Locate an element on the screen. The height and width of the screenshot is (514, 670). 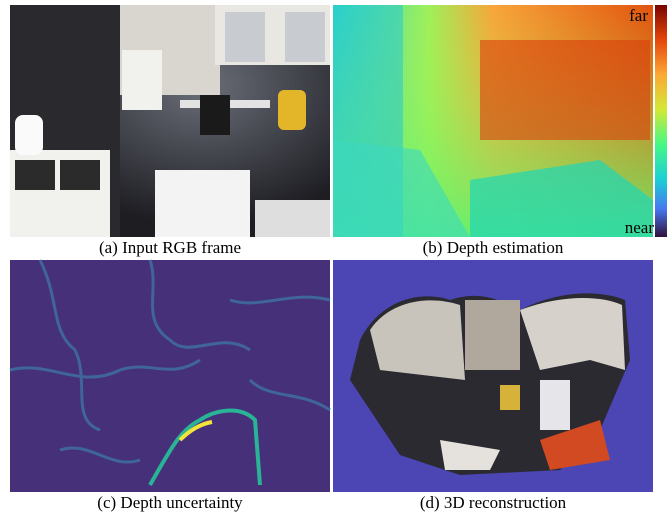
caption: (d) 3D reconstruction is located at coordinates (493, 502).